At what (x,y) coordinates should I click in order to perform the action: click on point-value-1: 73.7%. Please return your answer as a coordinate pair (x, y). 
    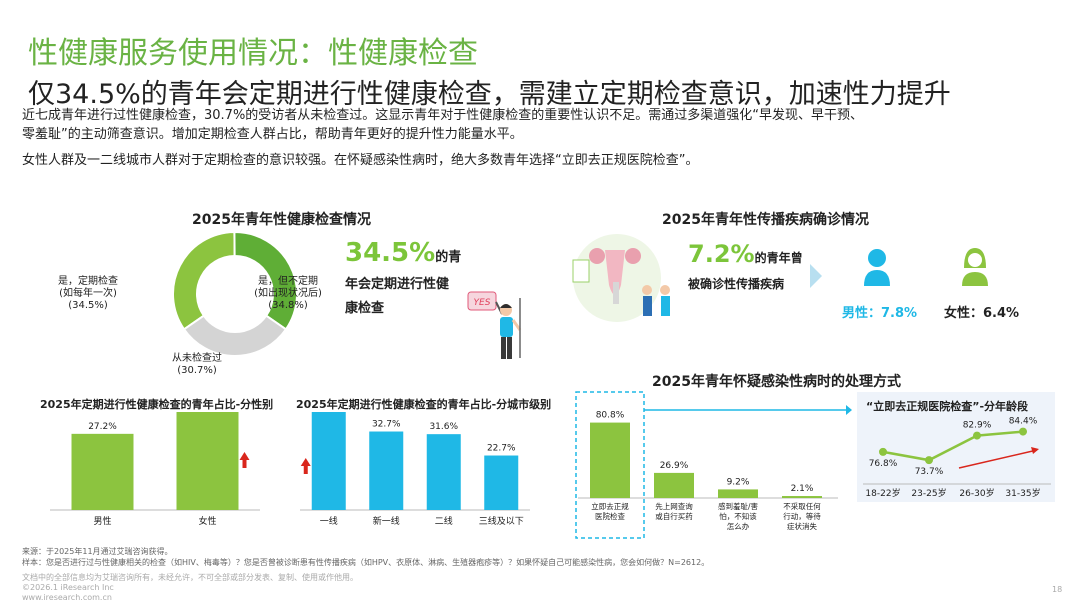
    Looking at the image, I should click on (929, 472).